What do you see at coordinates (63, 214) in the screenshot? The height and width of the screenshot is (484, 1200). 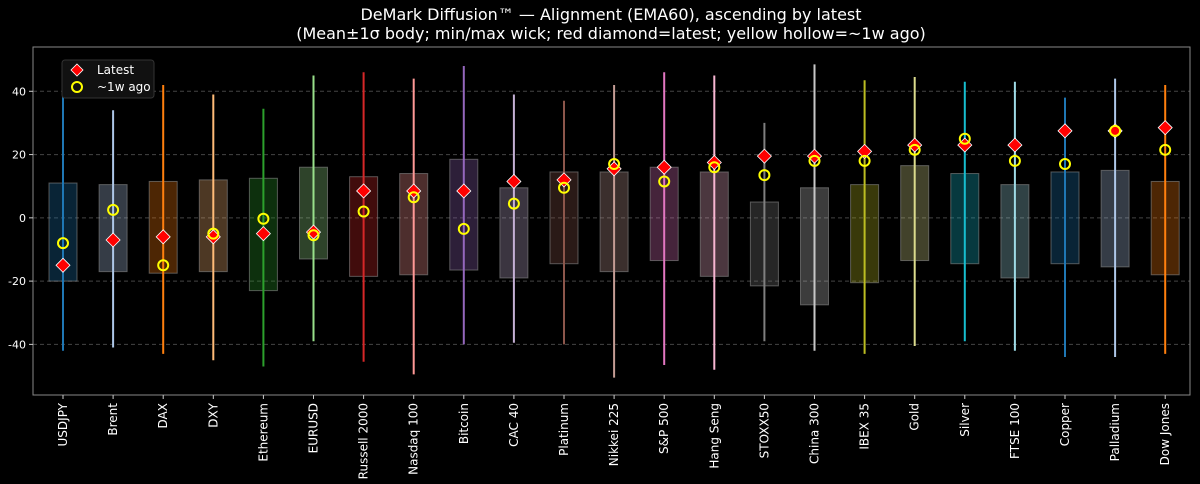 I see `series-usdjpy` at bounding box center [63, 214].